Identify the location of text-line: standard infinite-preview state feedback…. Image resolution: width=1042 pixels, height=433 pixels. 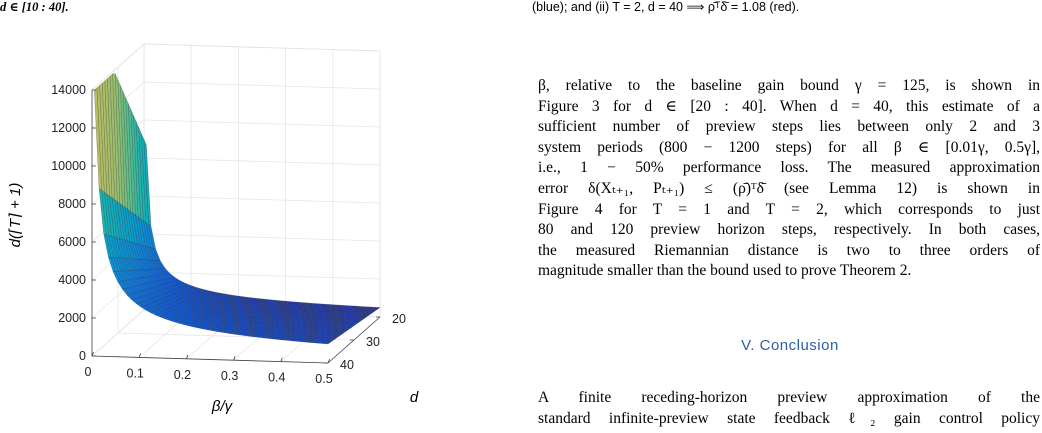
(789, 418).